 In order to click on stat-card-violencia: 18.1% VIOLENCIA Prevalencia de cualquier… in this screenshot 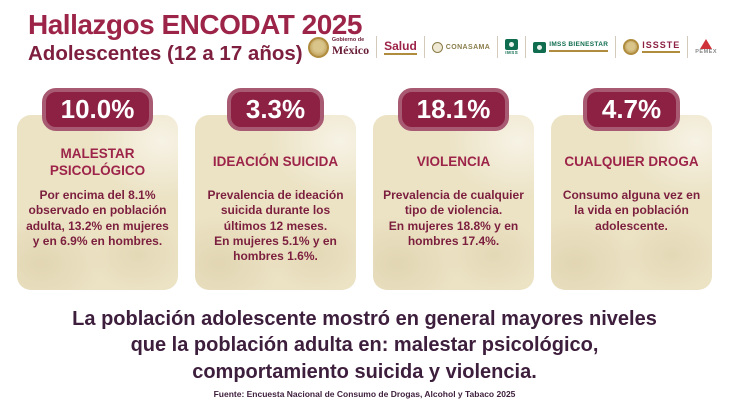, I will do `click(453, 189)`.